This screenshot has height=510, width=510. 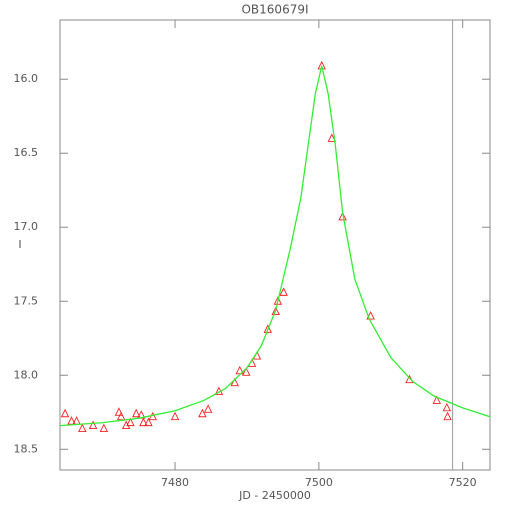 What do you see at coordinates (26, 78) in the screenshot?
I see `y-tick-label: 16.0` at bounding box center [26, 78].